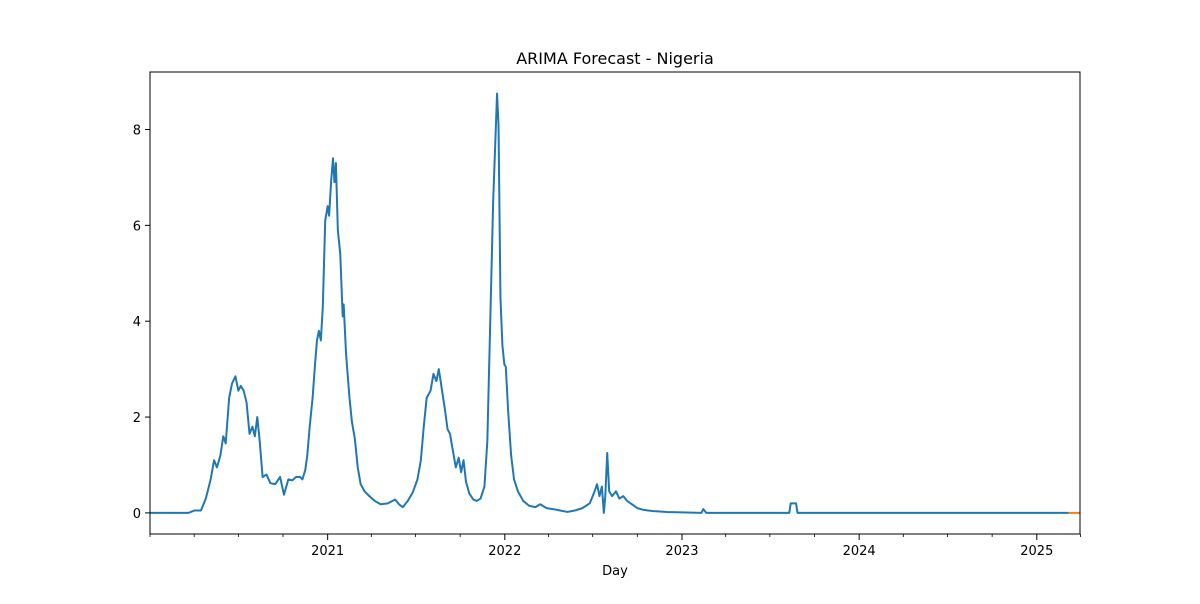 This screenshot has width=1200, height=604. Describe the element at coordinates (615, 58) in the screenshot. I see `chart-title: ARIMA Forecast - Nigeria` at that location.